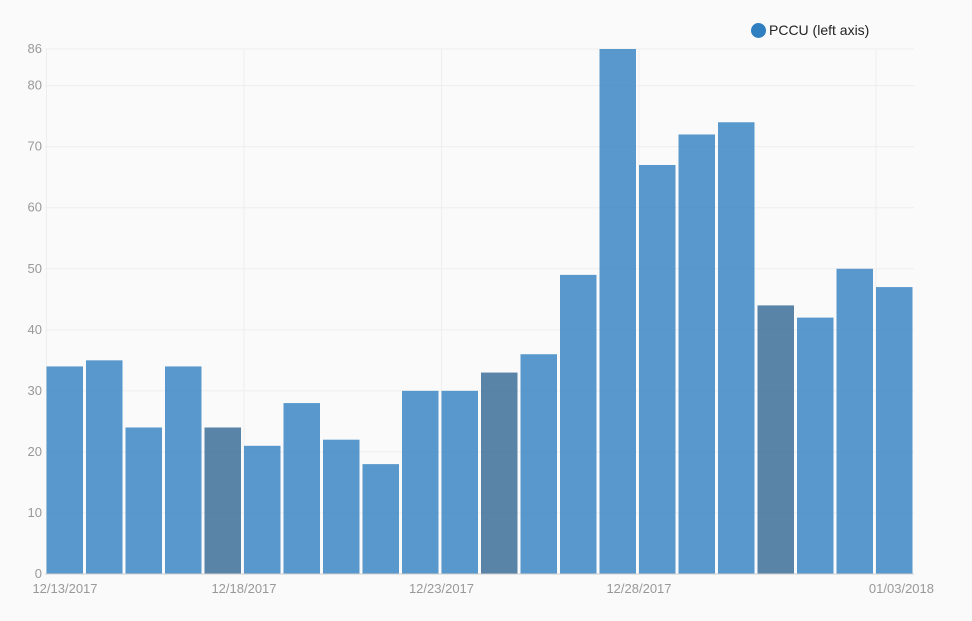 This screenshot has height=621, width=972. I want to click on legend: PCCU (left axis), so click(810, 30).